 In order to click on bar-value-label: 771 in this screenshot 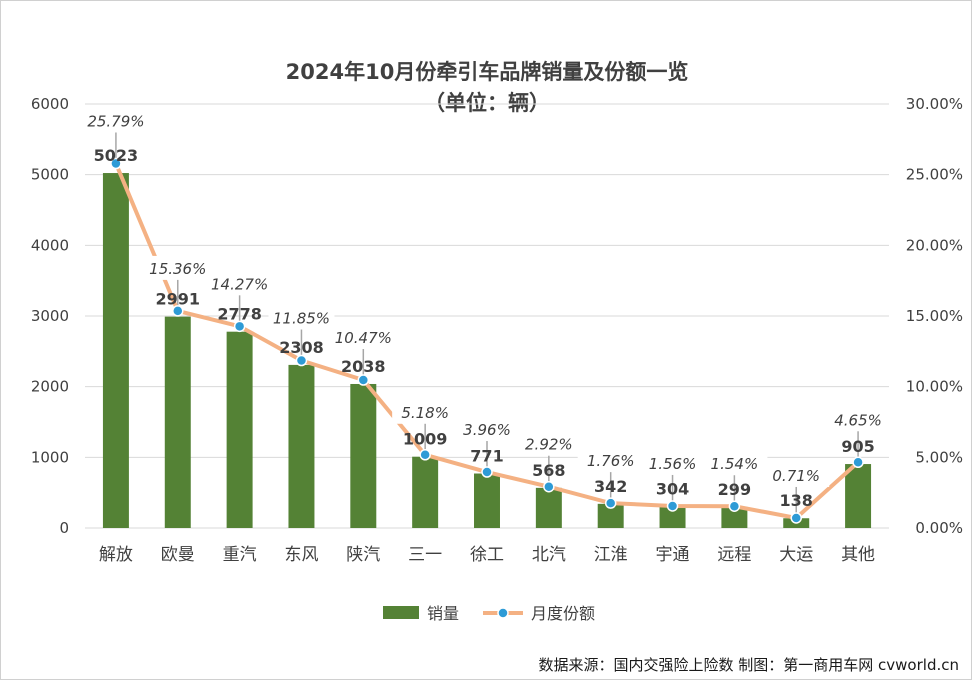, I will do `click(486, 456)`.